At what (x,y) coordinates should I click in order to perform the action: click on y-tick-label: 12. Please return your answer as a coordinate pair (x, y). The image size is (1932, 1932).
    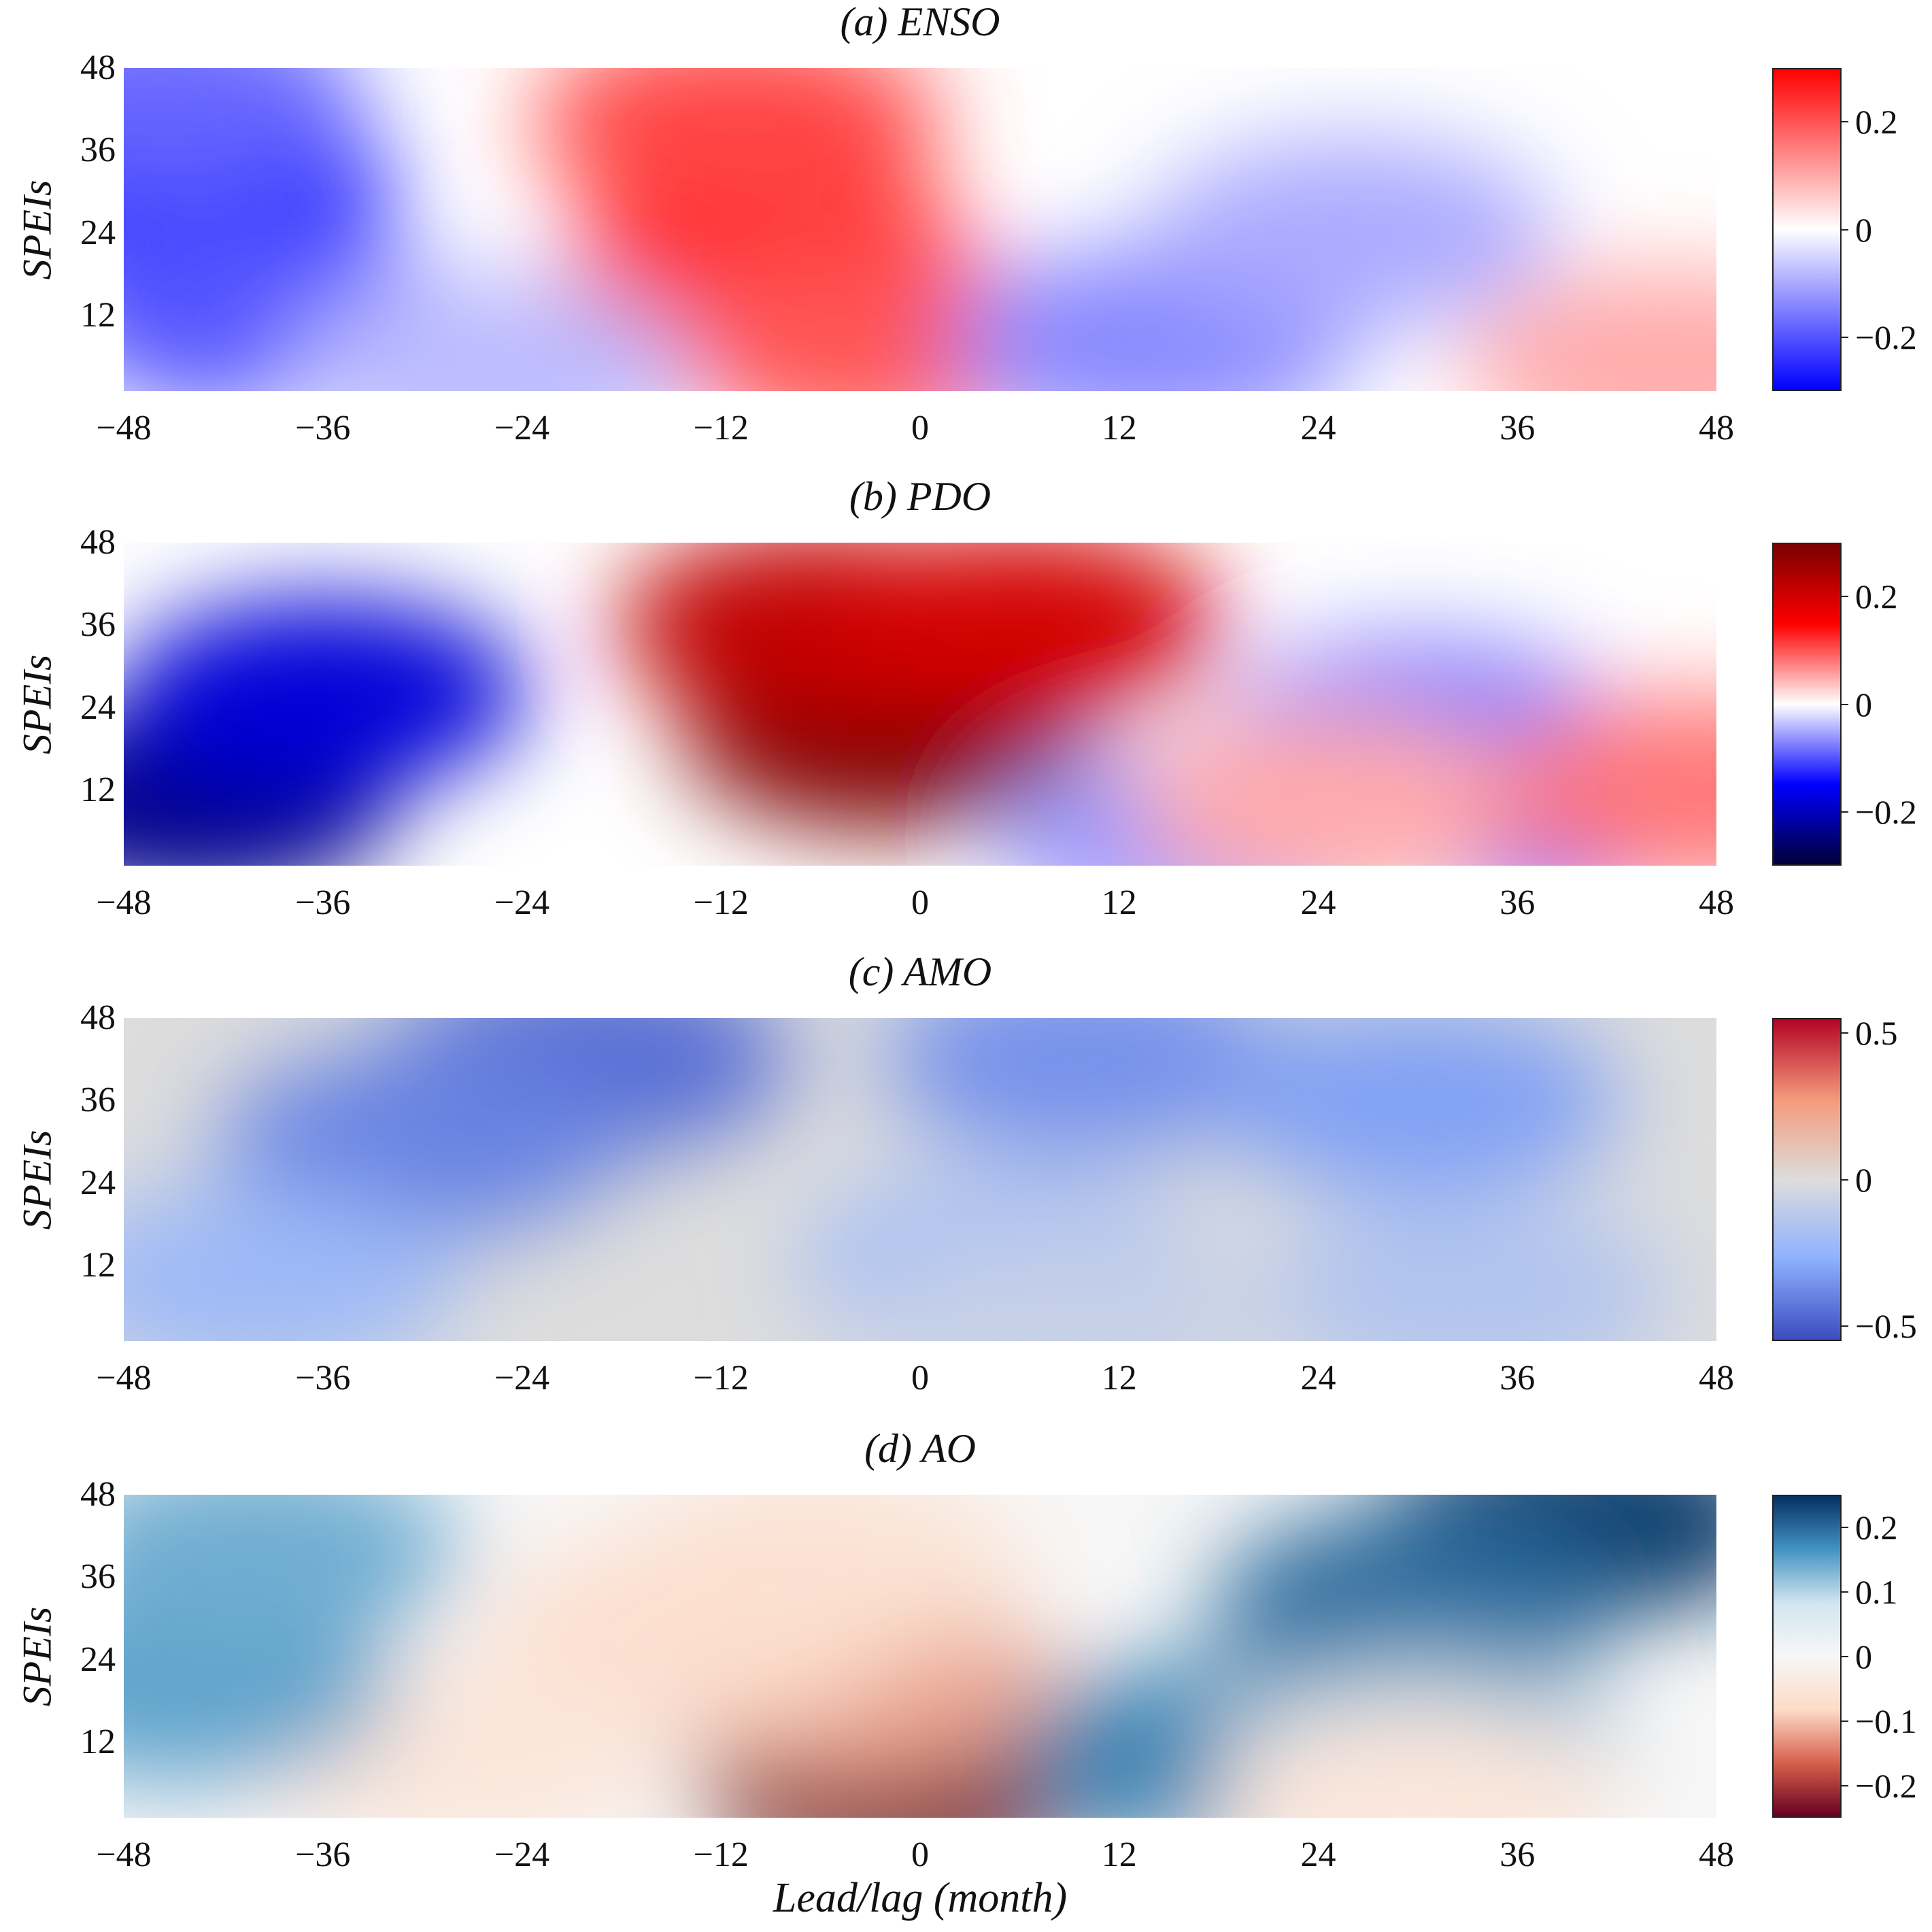
    Looking at the image, I should click on (98, 789).